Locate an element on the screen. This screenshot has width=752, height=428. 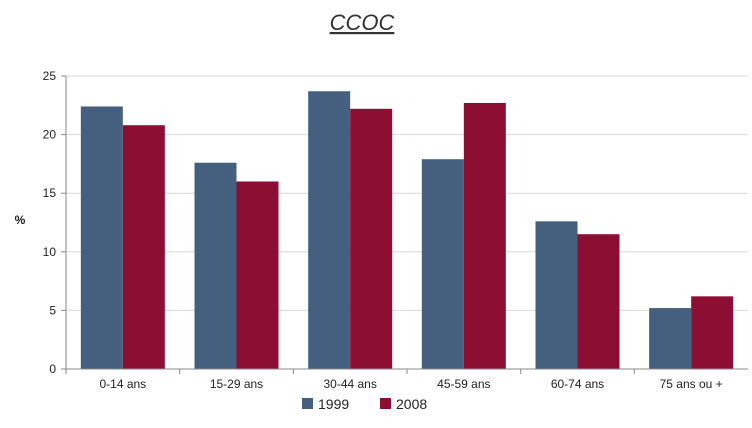
legend-swatch-1999 is located at coordinates (307, 403).